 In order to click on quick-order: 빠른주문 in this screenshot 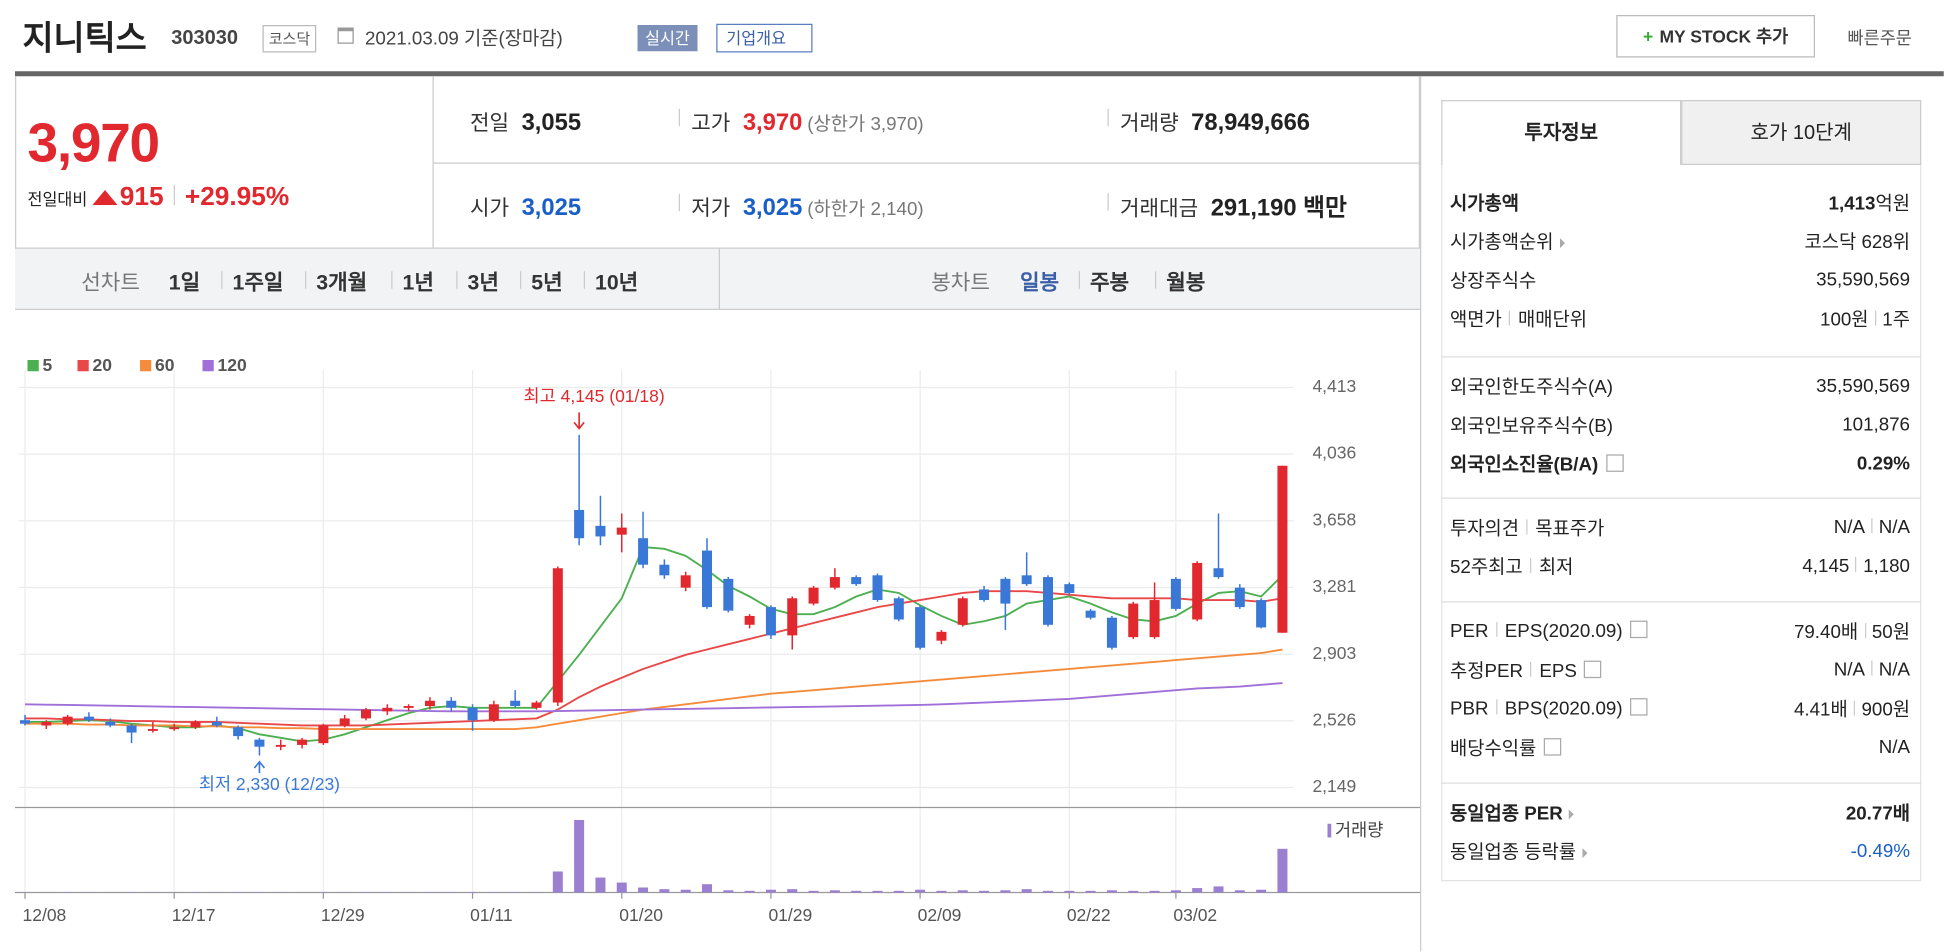, I will do `click(1879, 37)`.